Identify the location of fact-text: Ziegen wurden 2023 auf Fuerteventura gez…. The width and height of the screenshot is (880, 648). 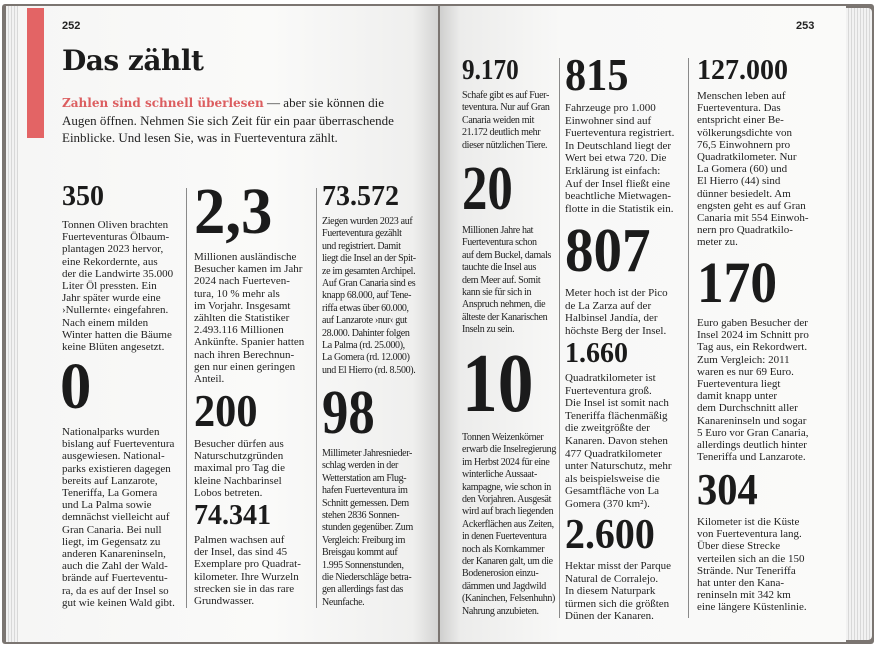
(369, 296).